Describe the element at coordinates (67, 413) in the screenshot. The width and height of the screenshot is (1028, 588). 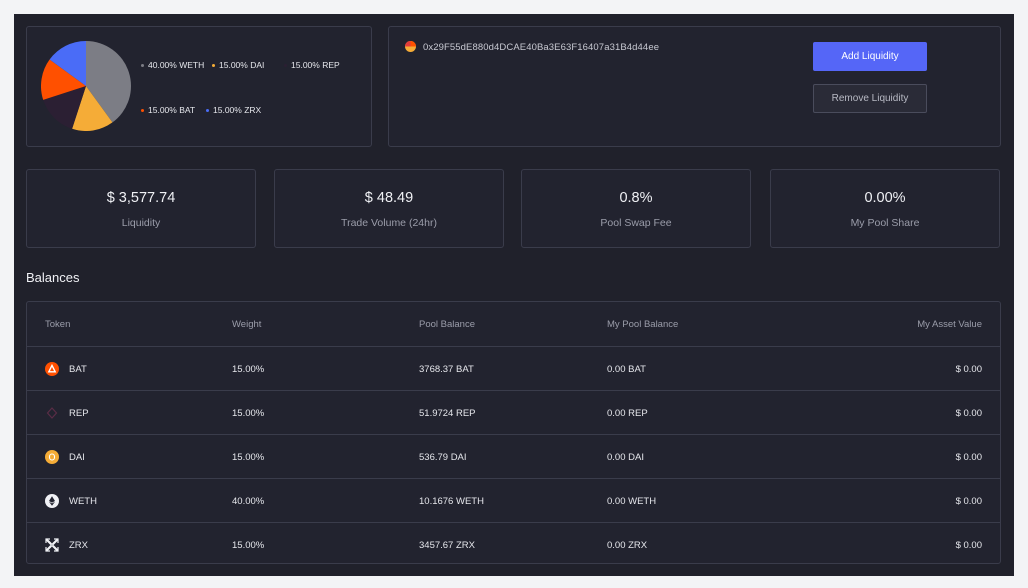
I see `token-cell: REP` at that location.